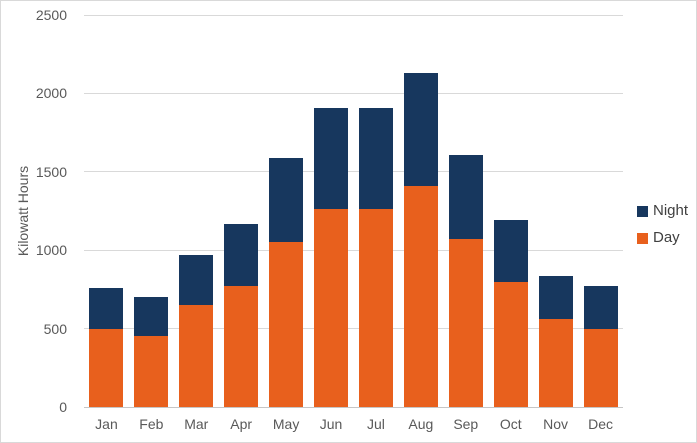 The height and width of the screenshot is (443, 697). Describe the element at coordinates (151, 316) in the screenshot. I see `bar-segment-night-feb` at that location.